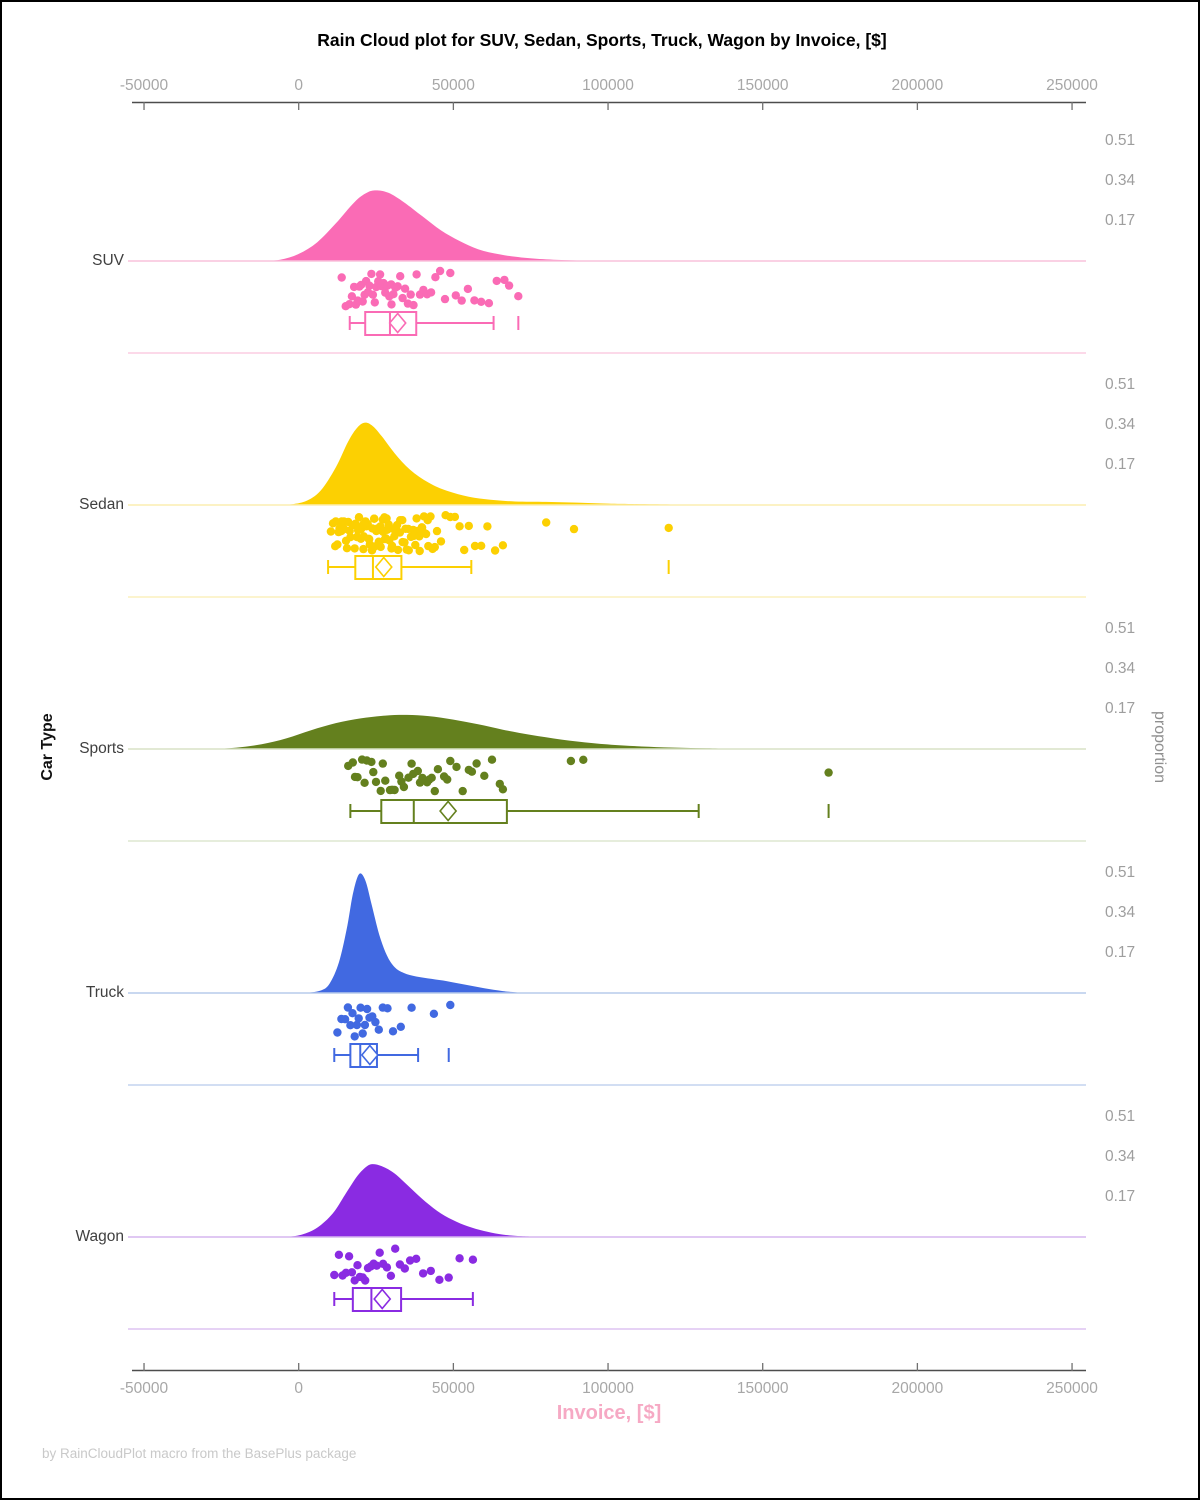 This screenshot has width=1200, height=1500. What do you see at coordinates (144, 1388) in the screenshot?
I see `x-tick-label: -50000` at bounding box center [144, 1388].